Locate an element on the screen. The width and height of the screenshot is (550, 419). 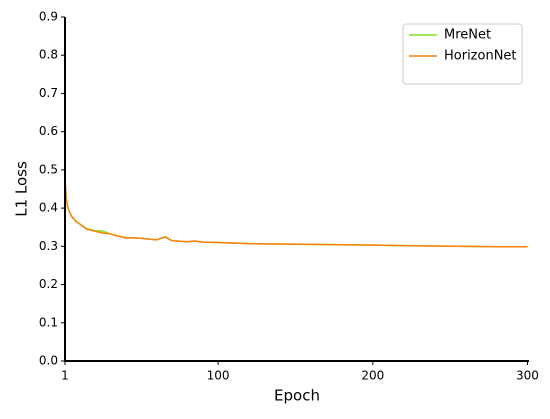
x-tick-label: 200 is located at coordinates (372, 376).